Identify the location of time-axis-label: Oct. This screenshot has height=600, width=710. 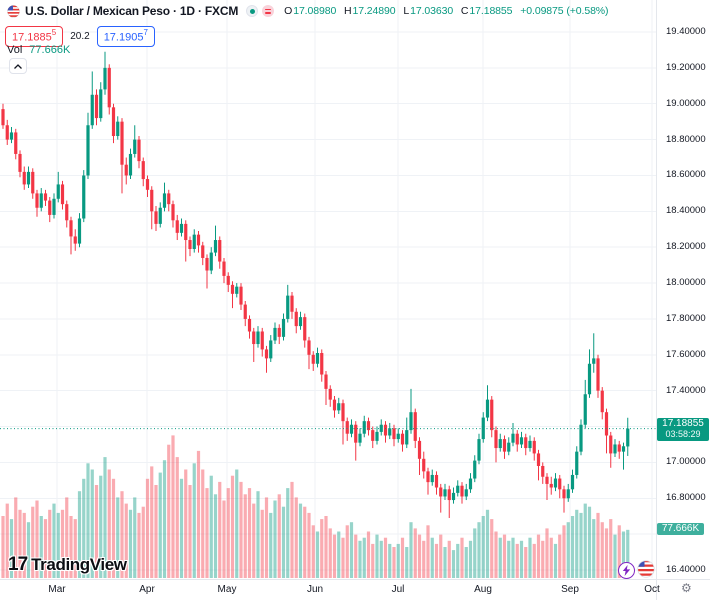
(652, 589).